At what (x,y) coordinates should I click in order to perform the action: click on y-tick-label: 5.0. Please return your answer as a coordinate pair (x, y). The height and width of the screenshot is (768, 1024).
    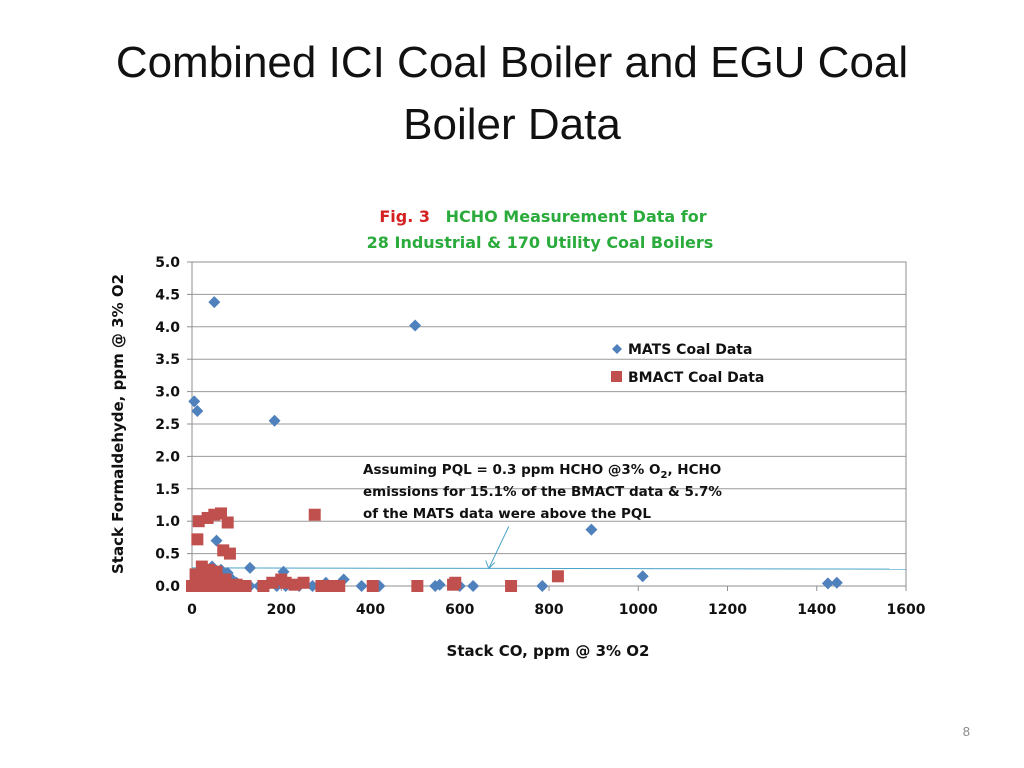
    Looking at the image, I should click on (167, 263).